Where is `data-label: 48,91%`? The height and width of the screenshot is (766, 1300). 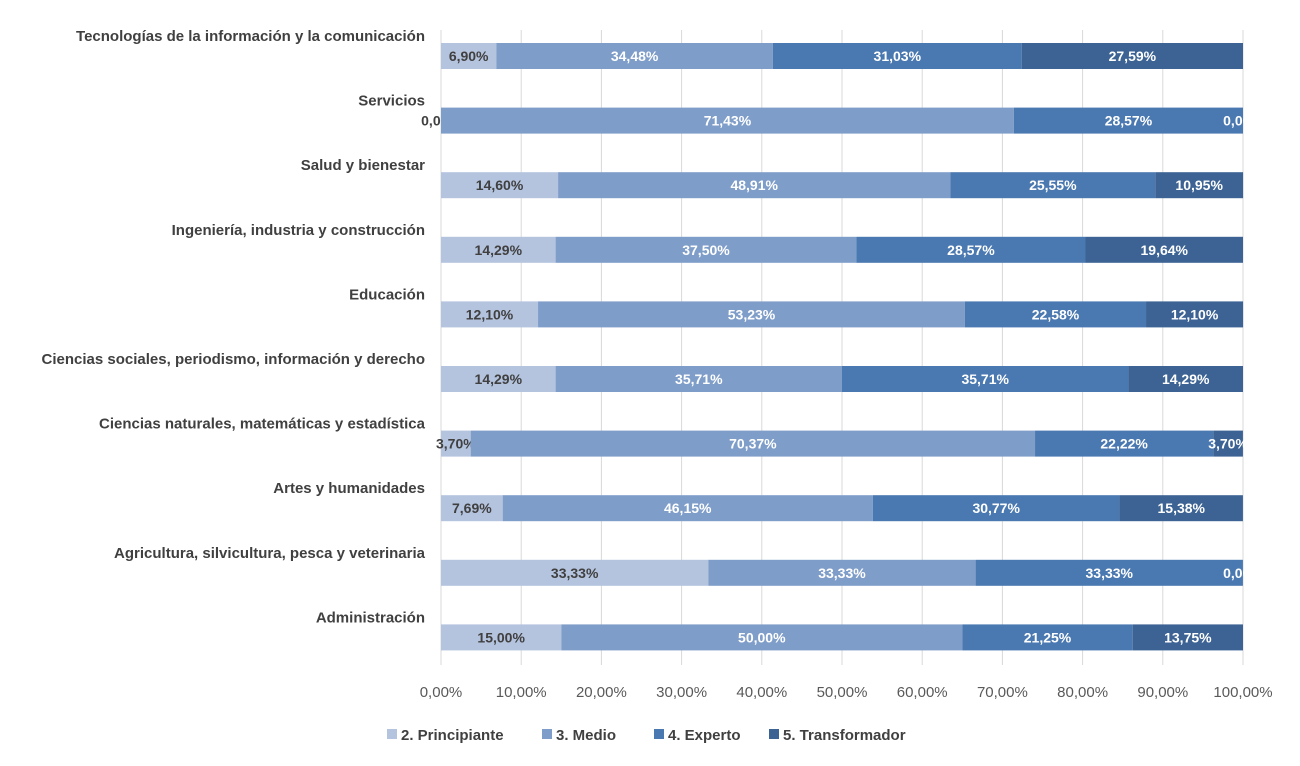 data-label: 48,91% is located at coordinates (754, 185).